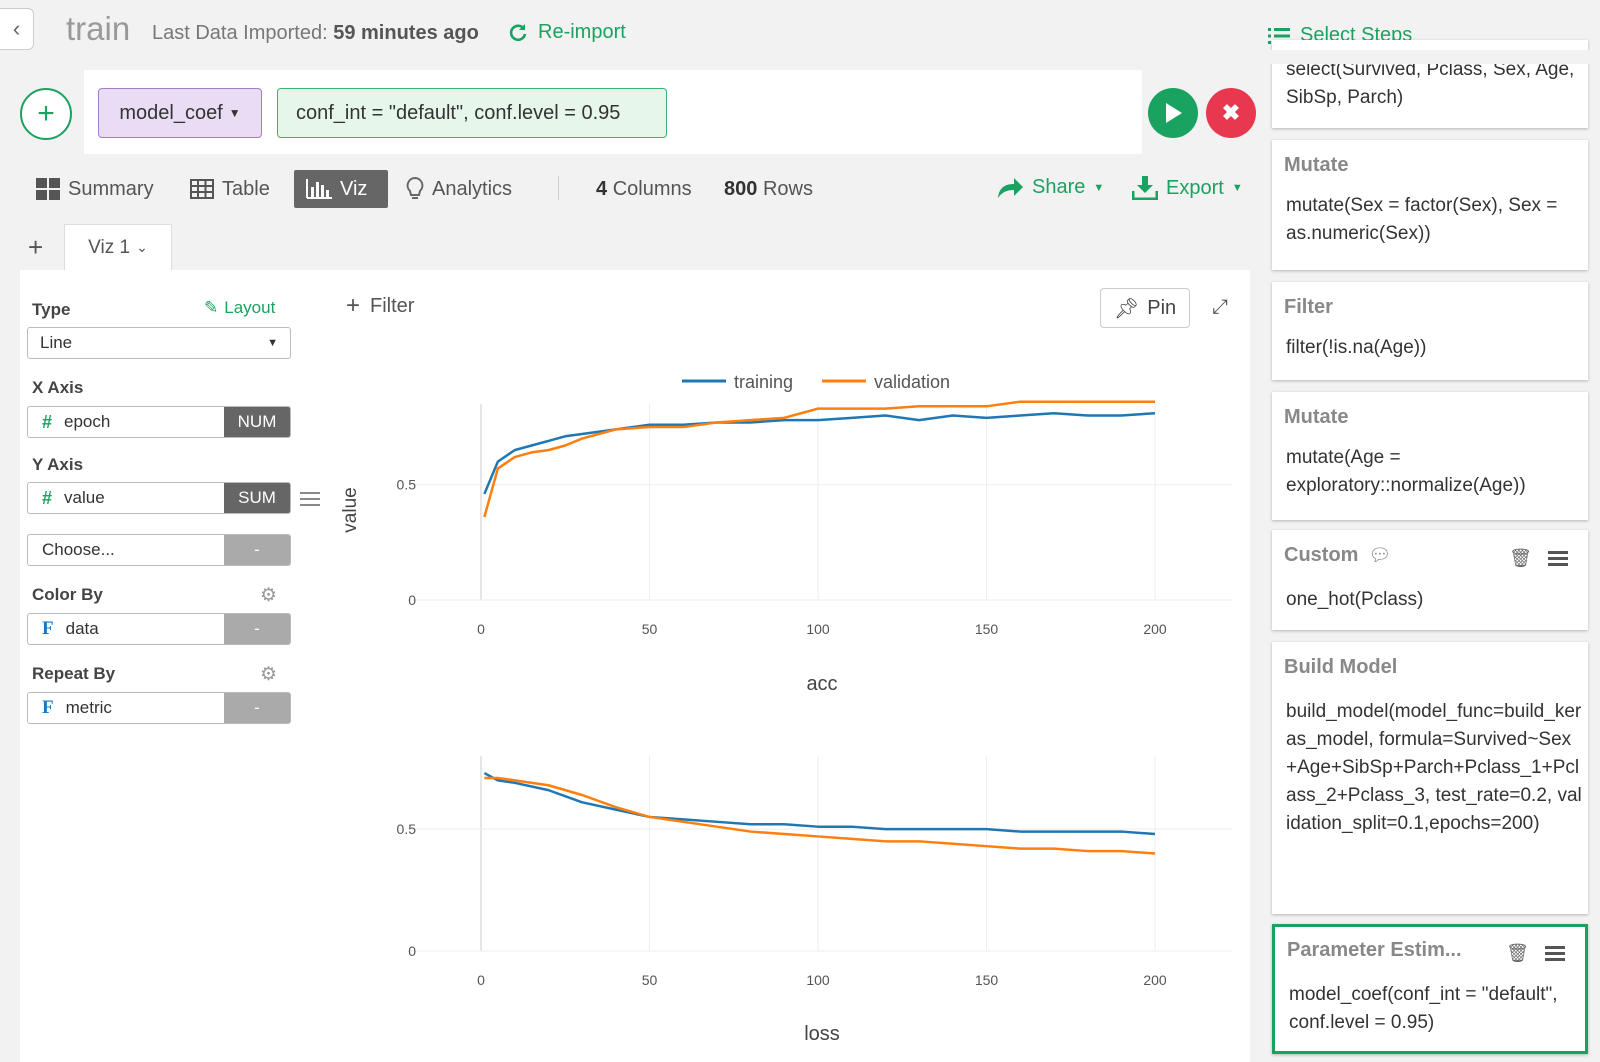 The width and height of the screenshot is (1600, 1062). I want to click on reimport-button: Re-import, so click(567, 32).